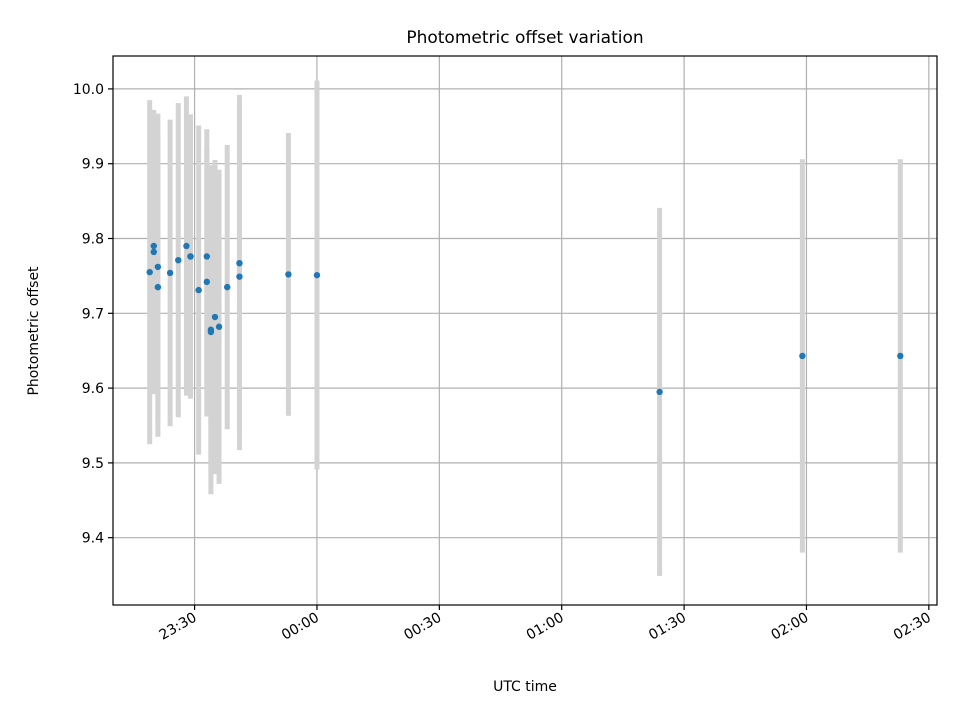 This screenshot has width=960, height=720. What do you see at coordinates (524, 38) in the screenshot?
I see `chart-title: Photometric offset variation` at bounding box center [524, 38].